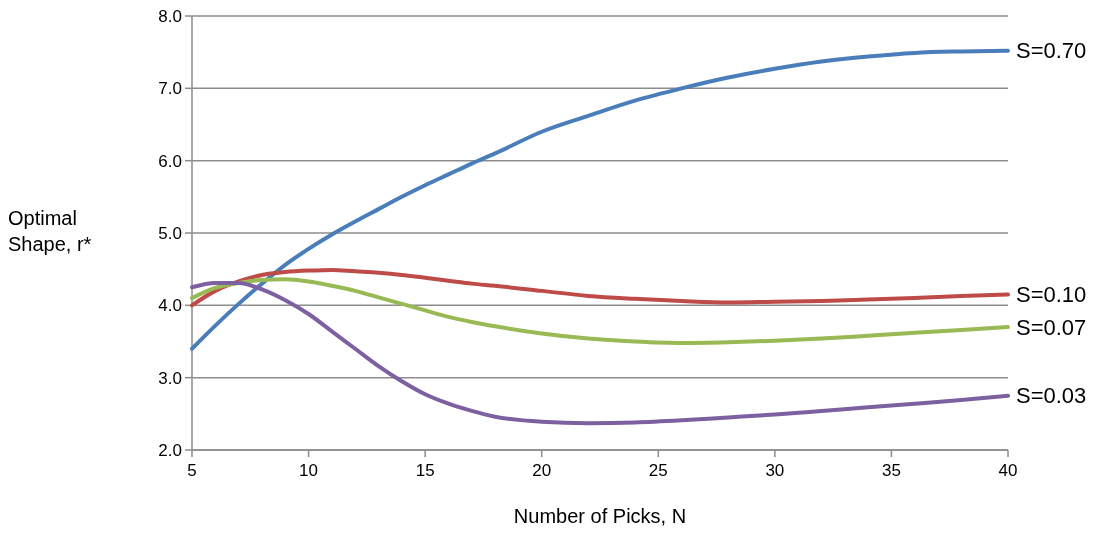 This screenshot has height=537, width=1102. Describe the element at coordinates (1051, 327) in the screenshot. I see `series-label: S=0.07` at that location.